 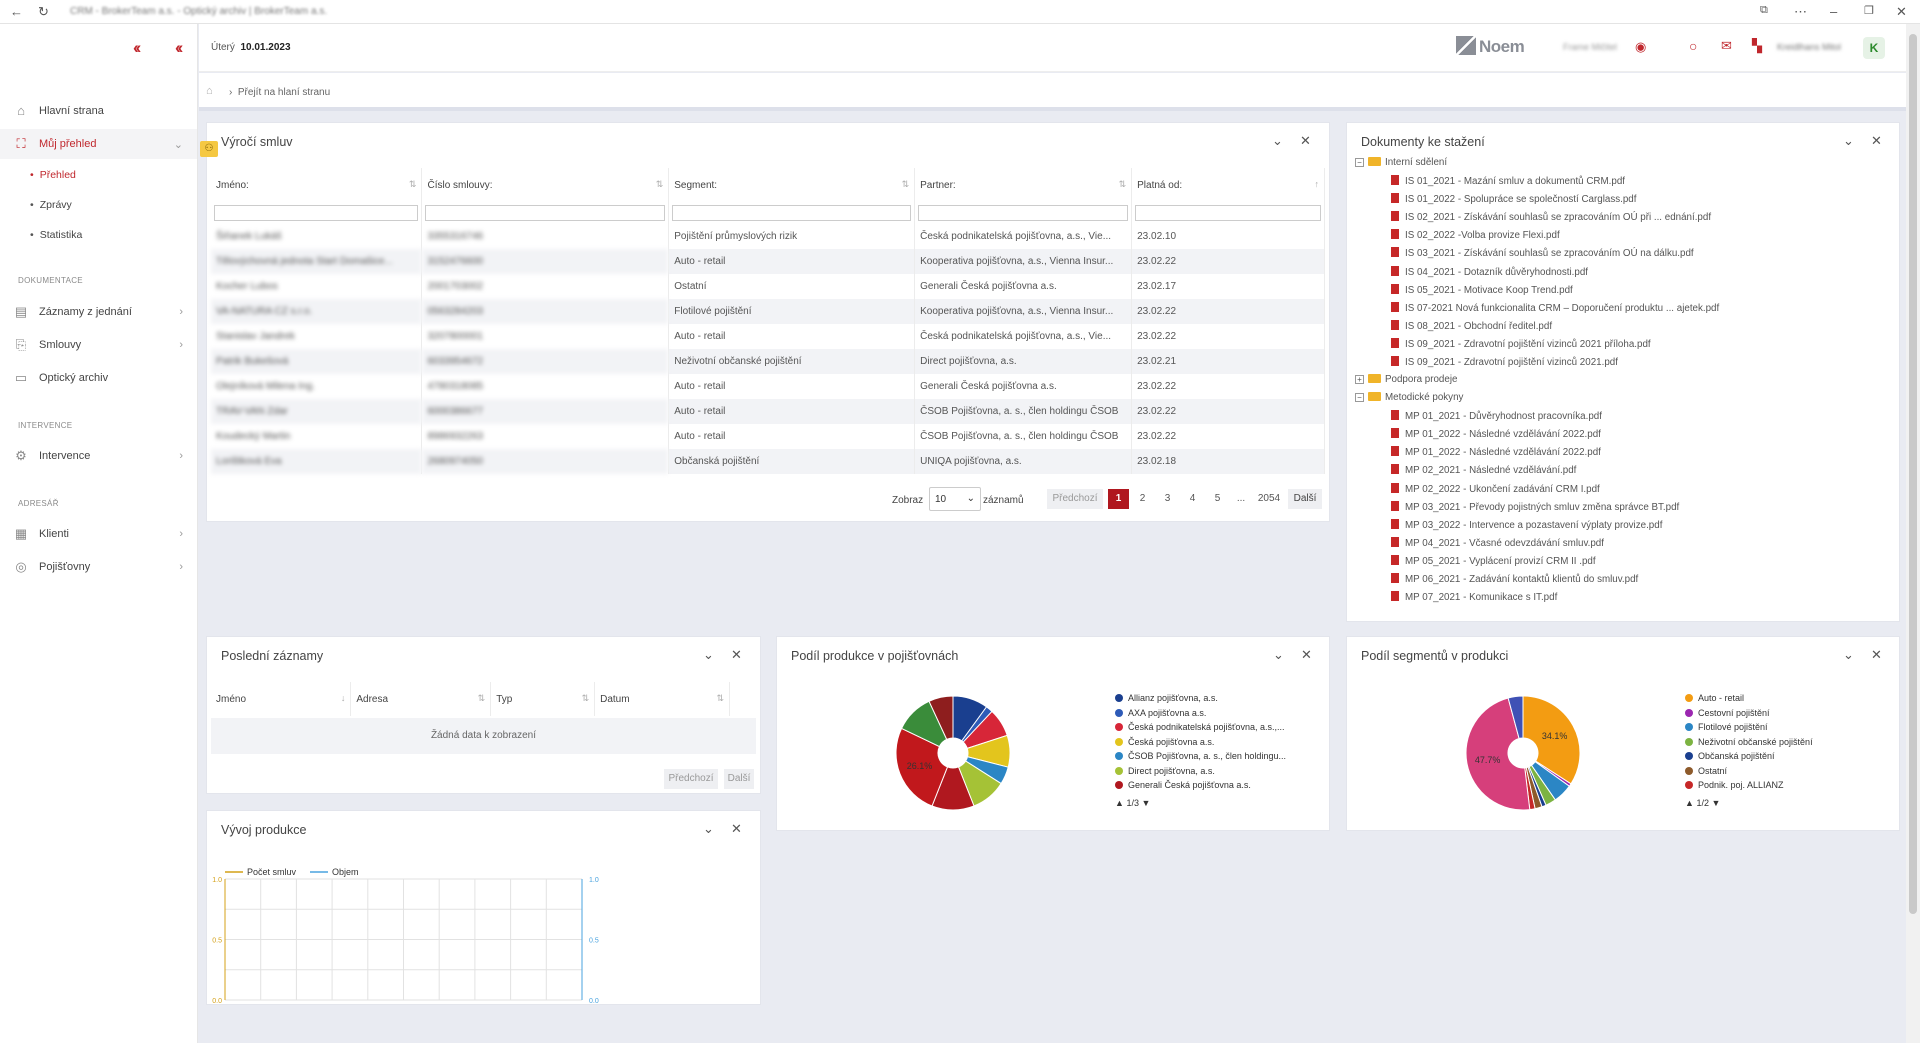 What do you see at coordinates (1834, 11) in the screenshot?
I see `minimize-icon: –` at bounding box center [1834, 11].